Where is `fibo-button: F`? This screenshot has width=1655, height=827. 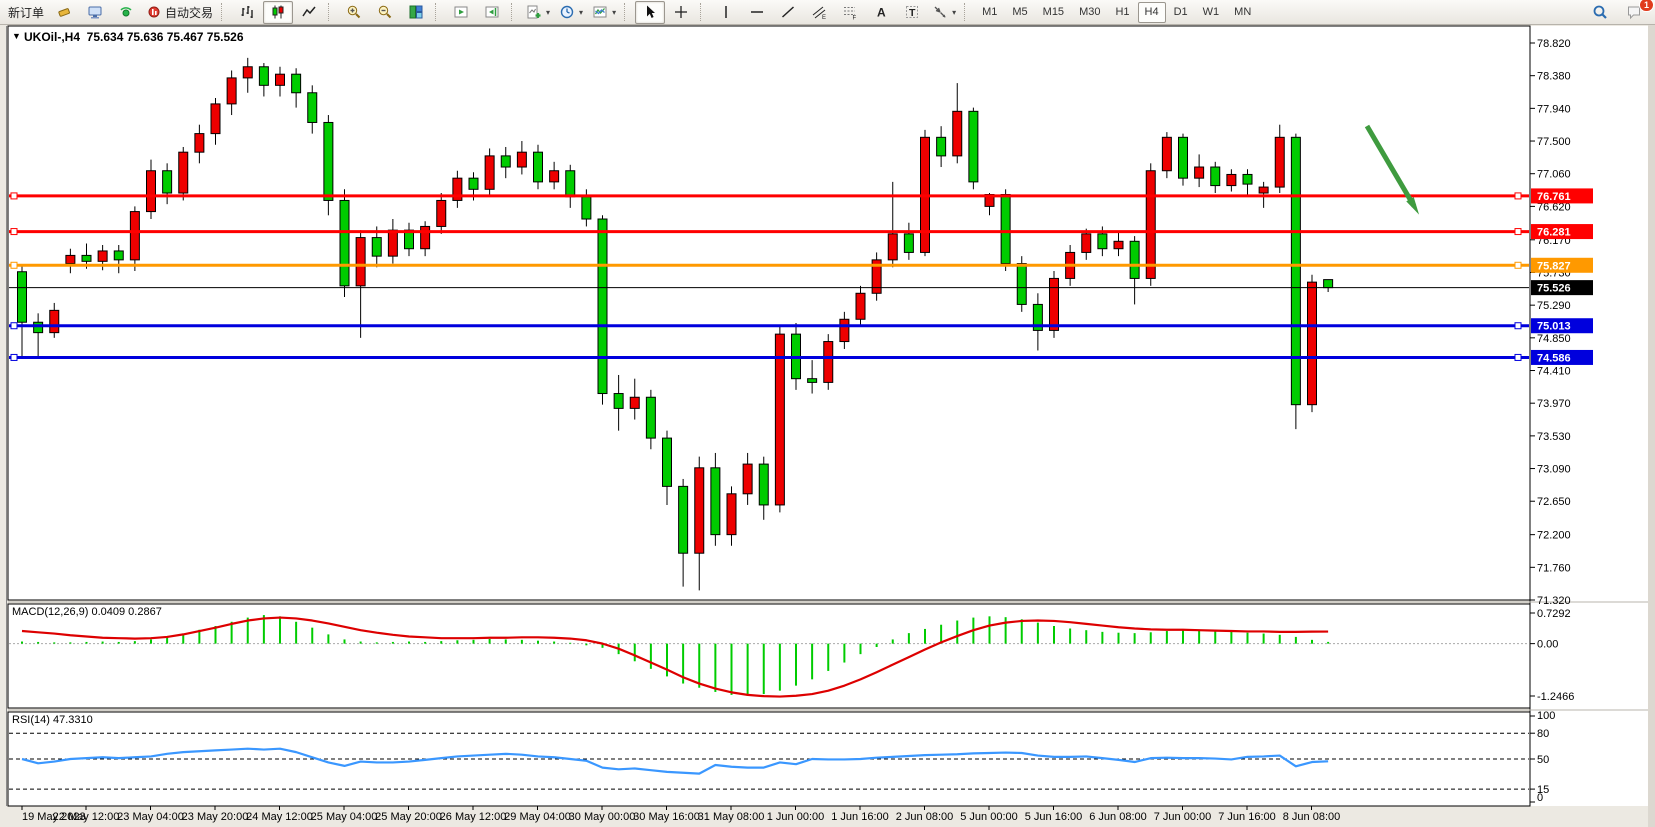
fibo-button: F is located at coordinates (850, 12).